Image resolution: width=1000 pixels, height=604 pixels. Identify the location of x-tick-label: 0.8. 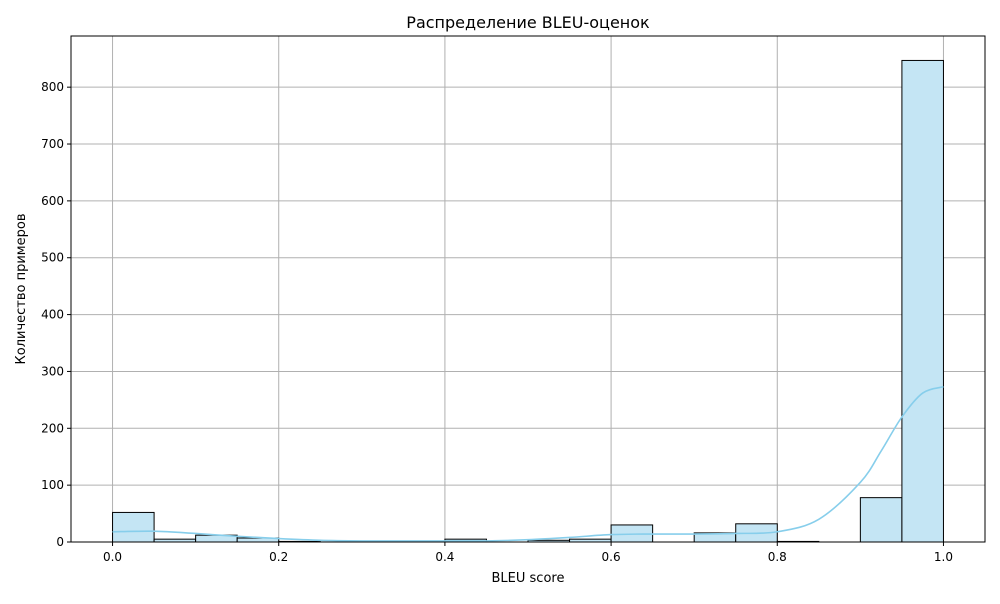
(777, 557).